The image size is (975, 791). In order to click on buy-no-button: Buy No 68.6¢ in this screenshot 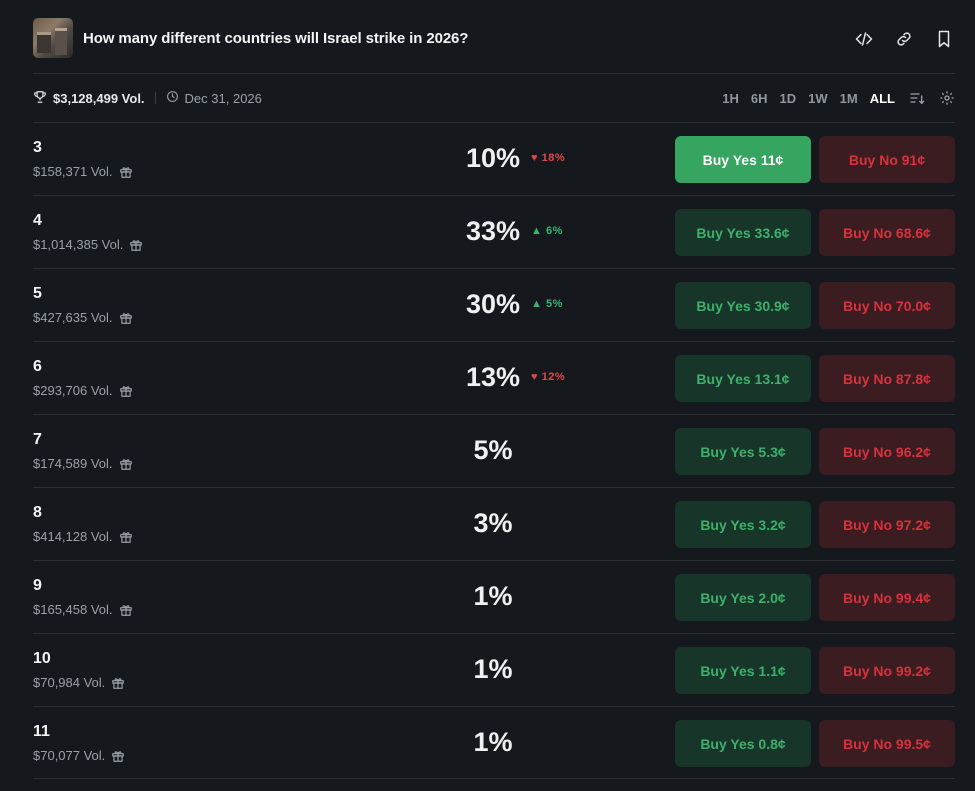, I will do `click(887, 232)`.